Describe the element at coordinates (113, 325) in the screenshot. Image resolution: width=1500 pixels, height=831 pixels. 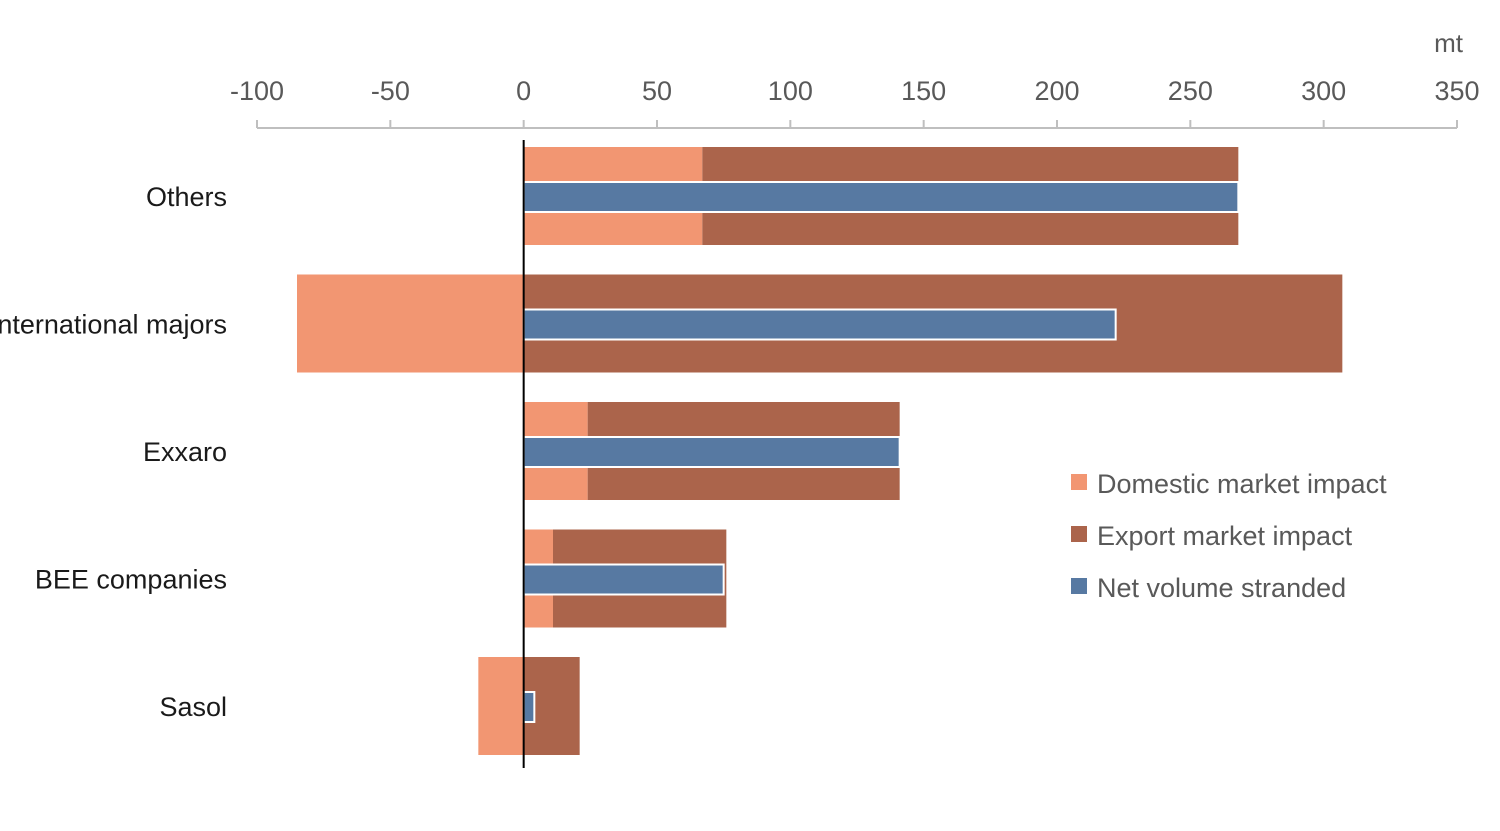
I see `category-label: International majors` at that location.